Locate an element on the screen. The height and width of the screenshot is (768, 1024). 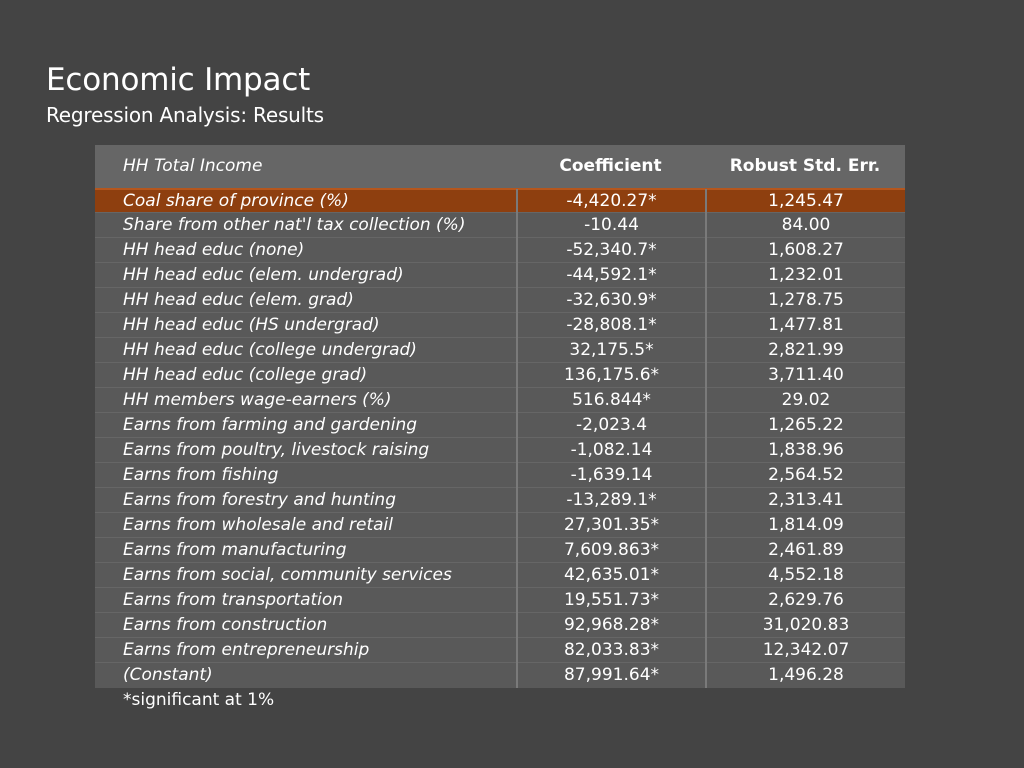
std-err-cell: 1,265.22 is located at coordinates (805, 425).